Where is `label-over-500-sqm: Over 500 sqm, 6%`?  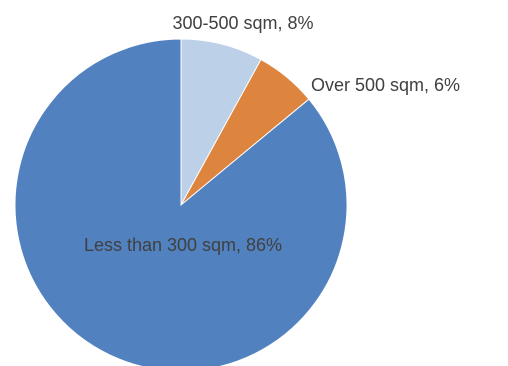 label-over-500-sqm: Over 500 sqm, 6% is located at coordinates (385, 85).